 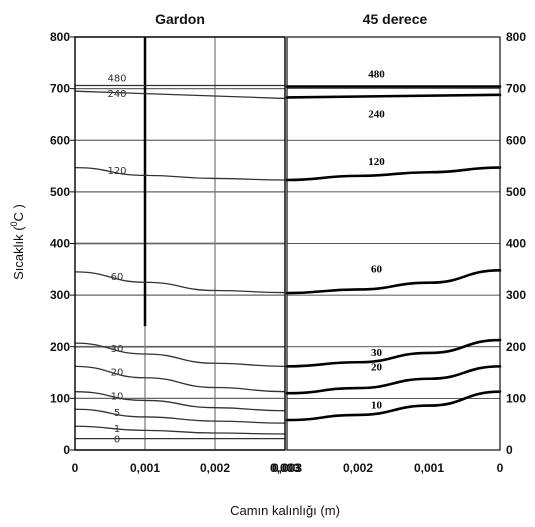 I want to click on y-tick-right-600: 600, so click(x=516, y=140).